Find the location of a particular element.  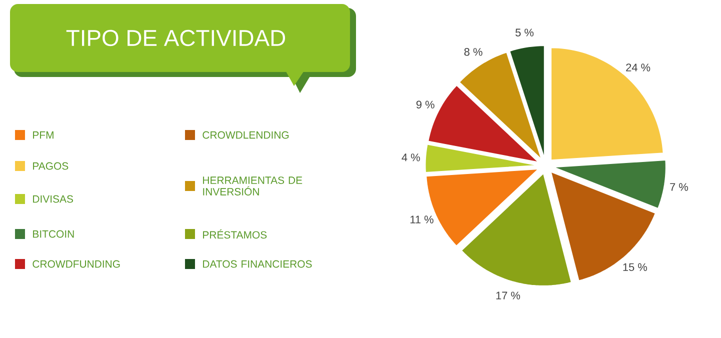

data-label: 7 % is located at coordinates (679, 187).